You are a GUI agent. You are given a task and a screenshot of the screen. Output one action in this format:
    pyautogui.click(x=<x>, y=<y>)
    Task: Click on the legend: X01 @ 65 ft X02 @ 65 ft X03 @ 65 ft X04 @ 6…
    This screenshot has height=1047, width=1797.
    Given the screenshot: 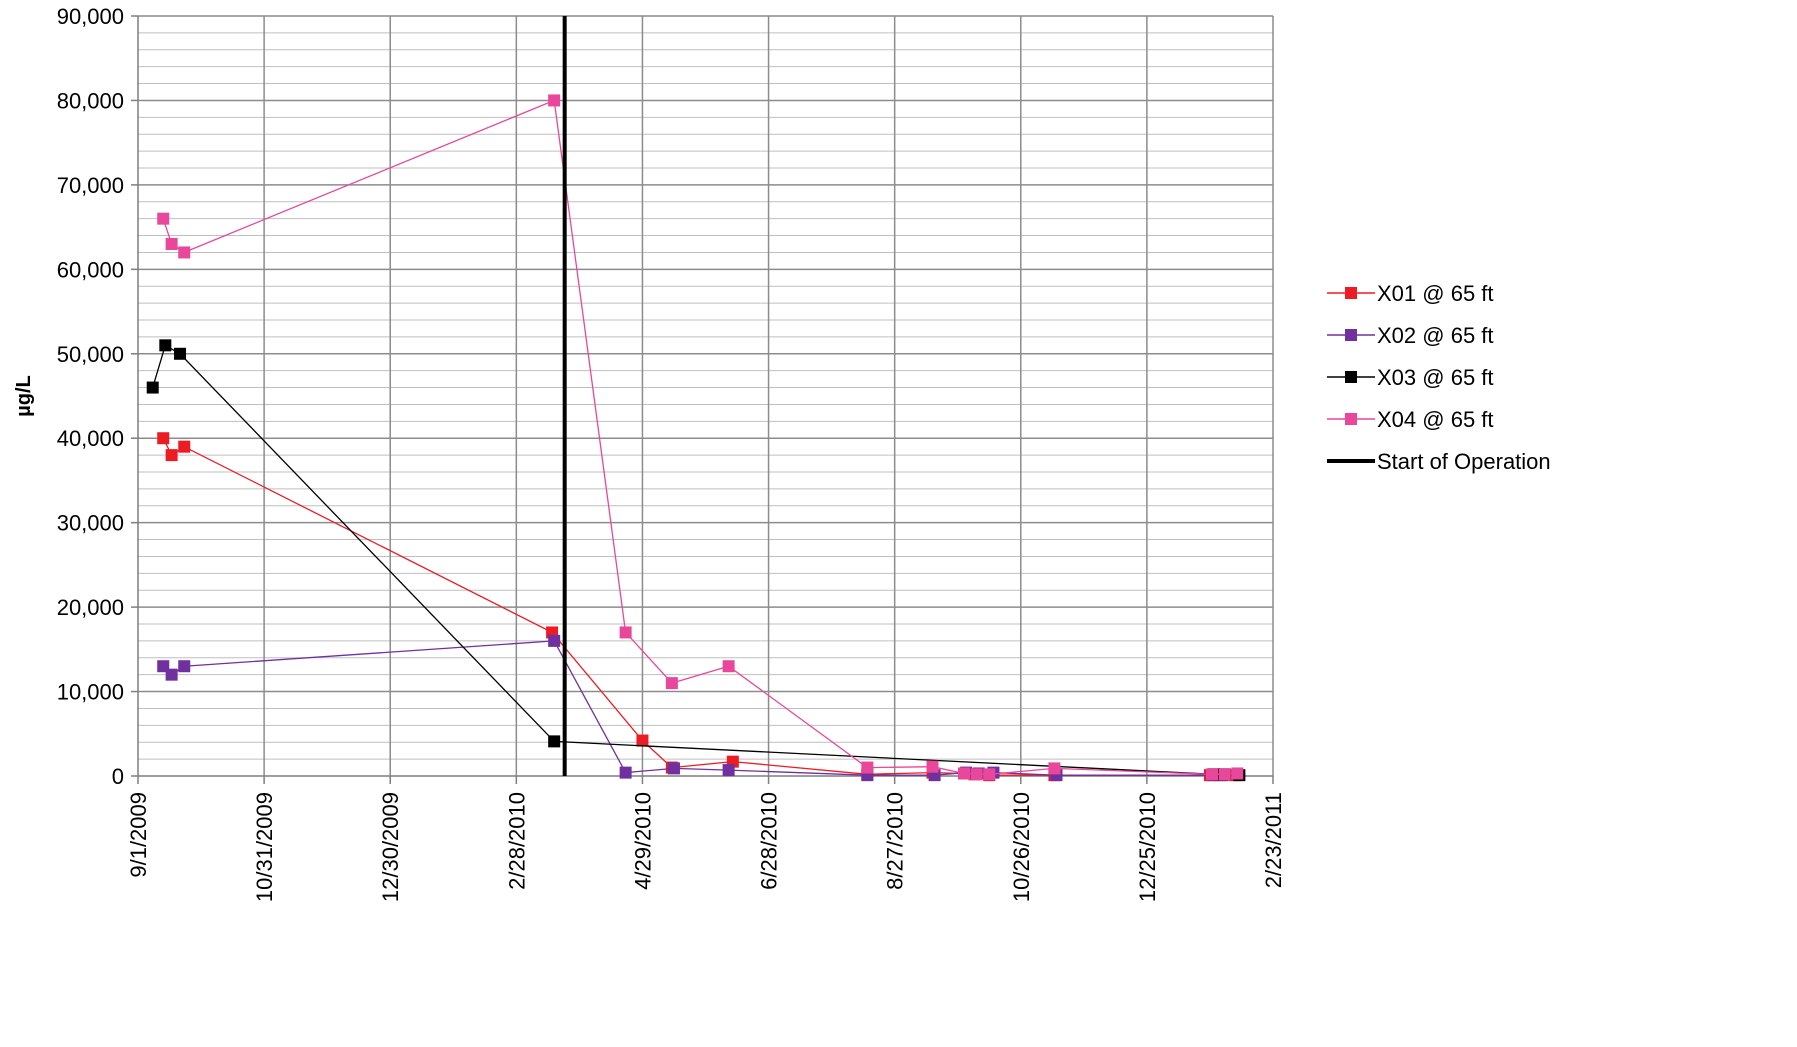 What is the action you would take?
    pyautogui.click(x=1439, y=377)
    